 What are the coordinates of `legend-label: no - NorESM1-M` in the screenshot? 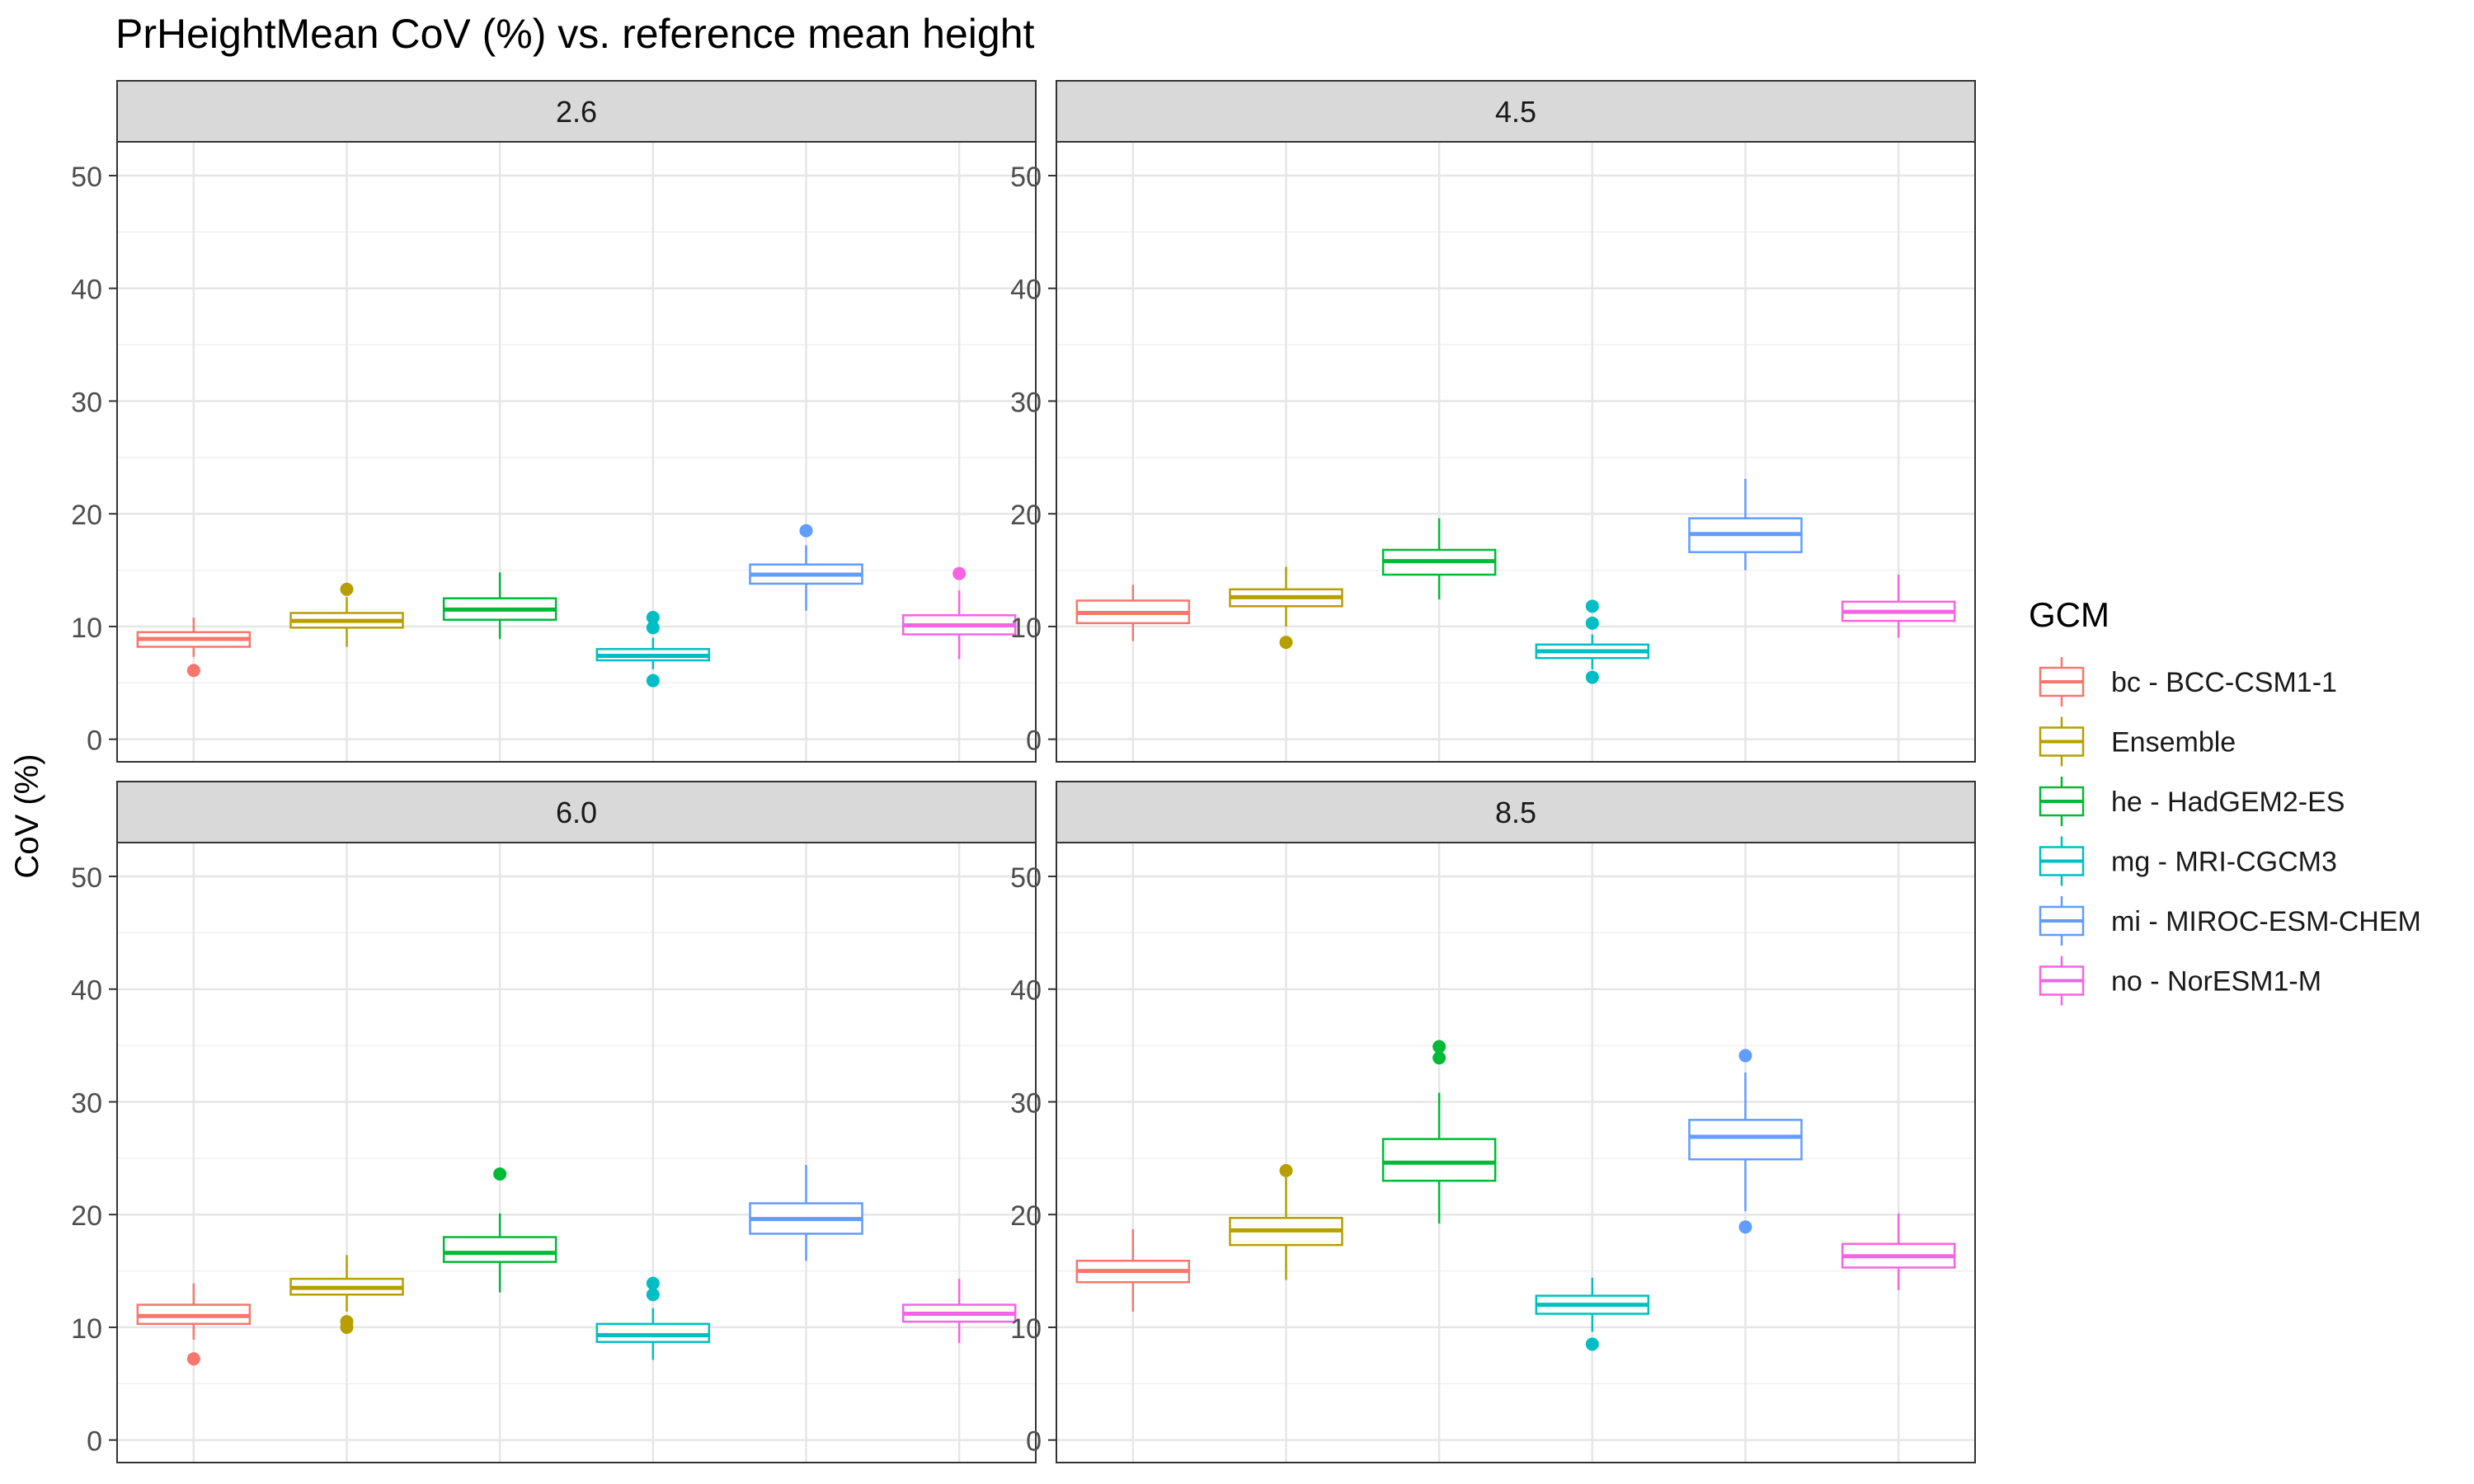 It's located at (2216, 982).